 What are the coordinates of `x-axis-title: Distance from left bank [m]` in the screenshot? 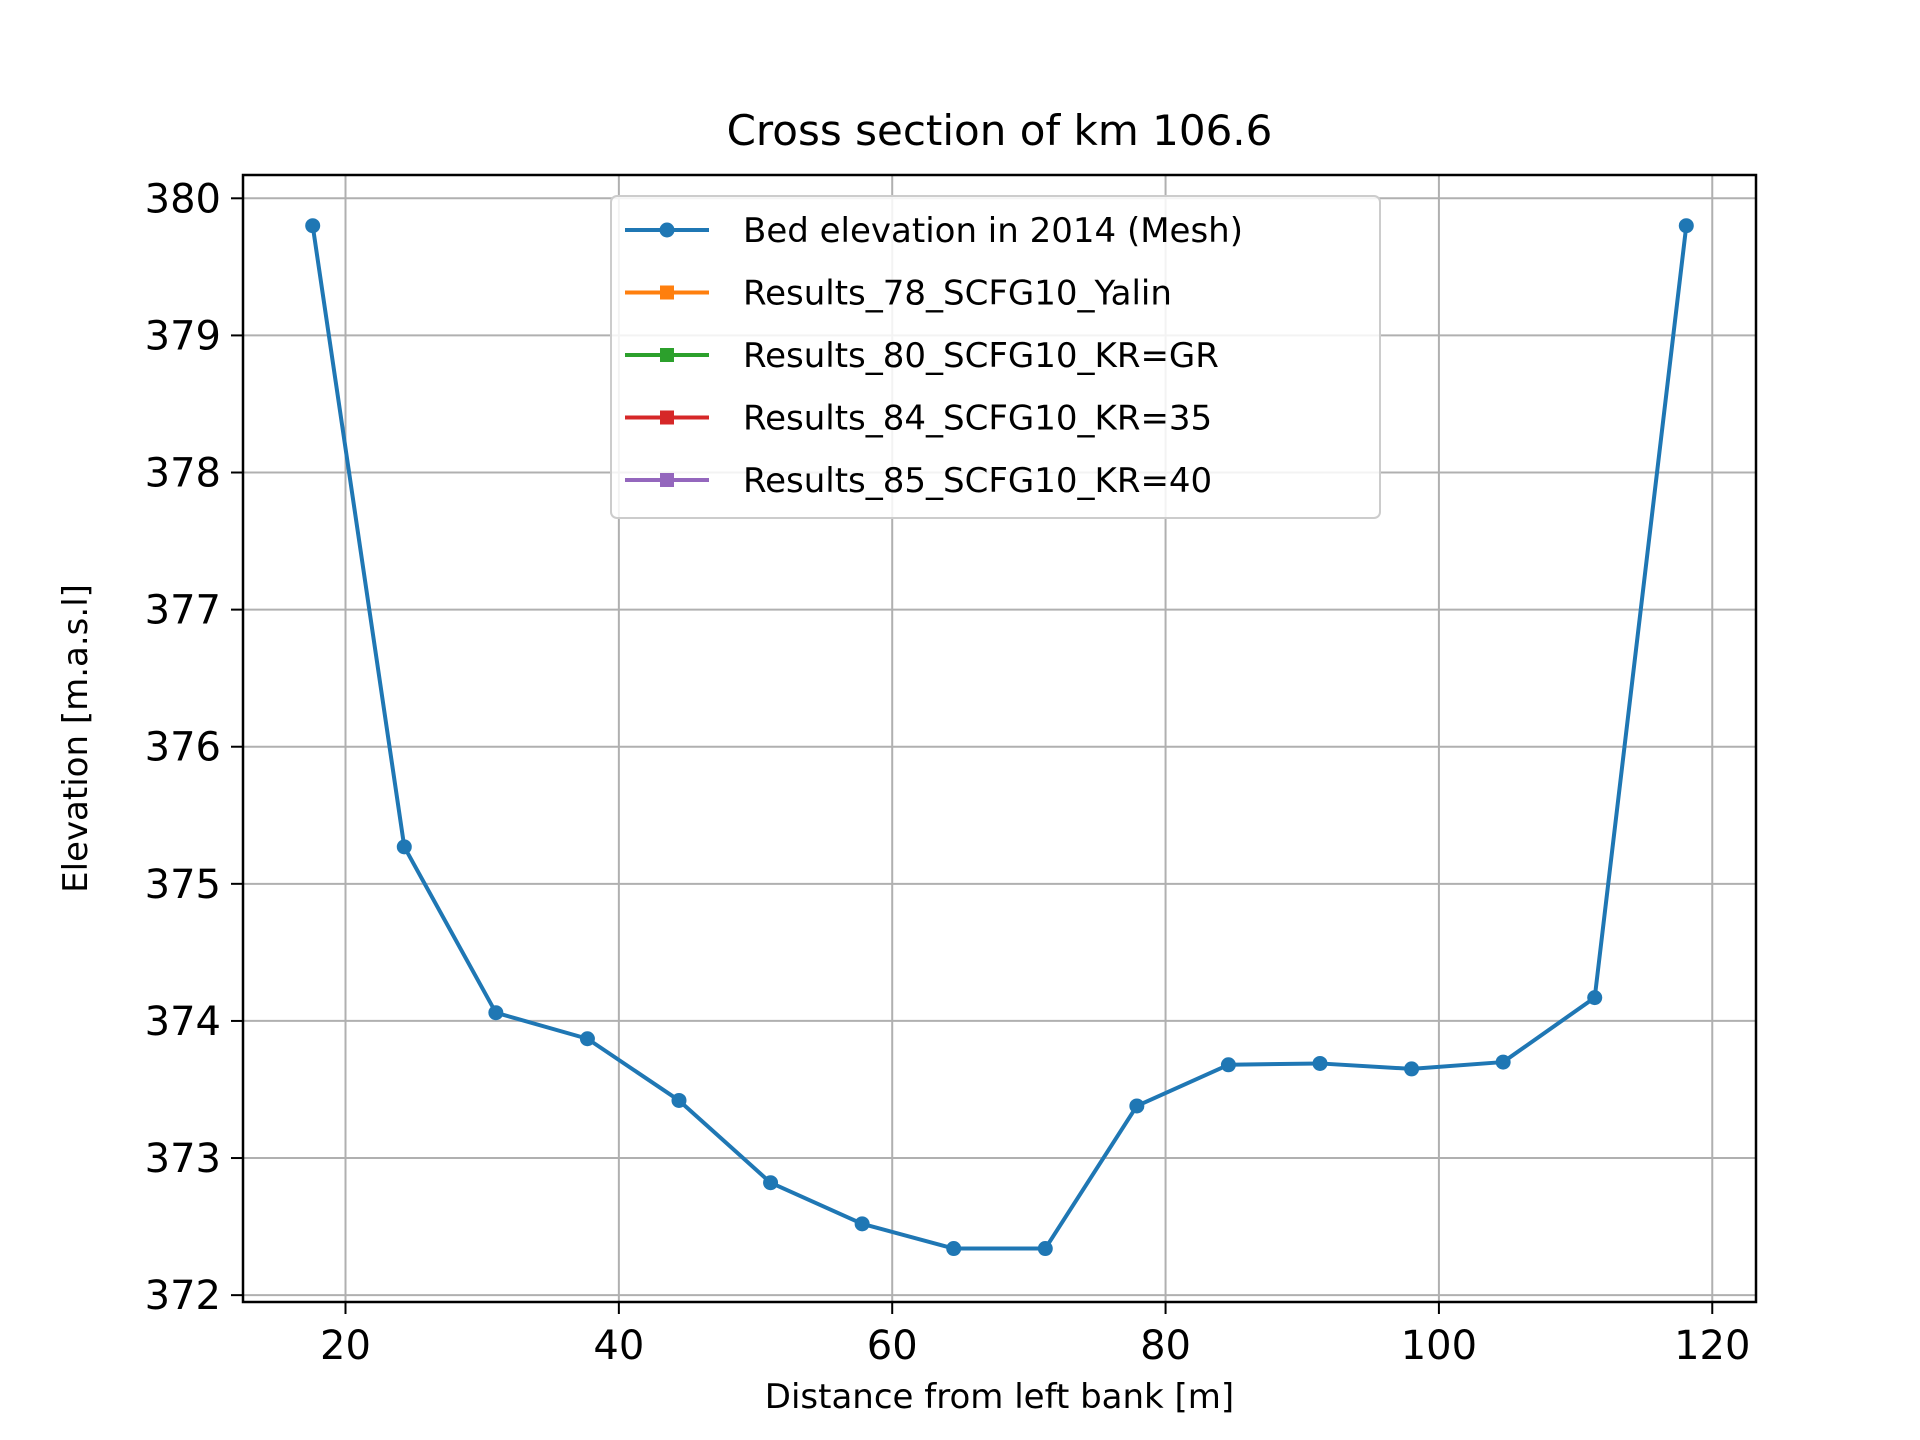 It's located at (999, 1397).